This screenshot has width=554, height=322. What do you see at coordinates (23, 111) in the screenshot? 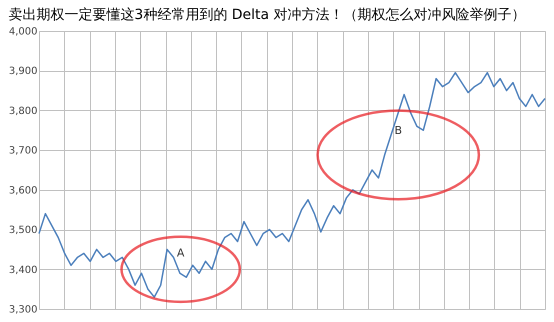
I see `y-tick-label: 3,800` at bounding box center [23, 111].